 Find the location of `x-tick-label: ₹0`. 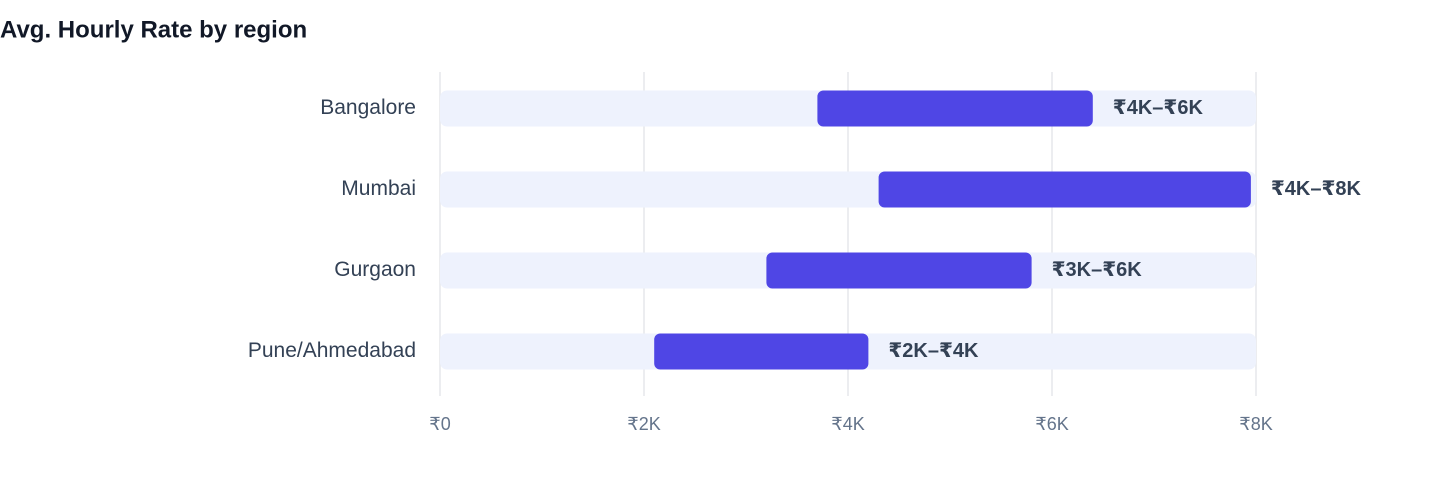

x-tick-label: ₹0 is located at coordinates (439, 424).